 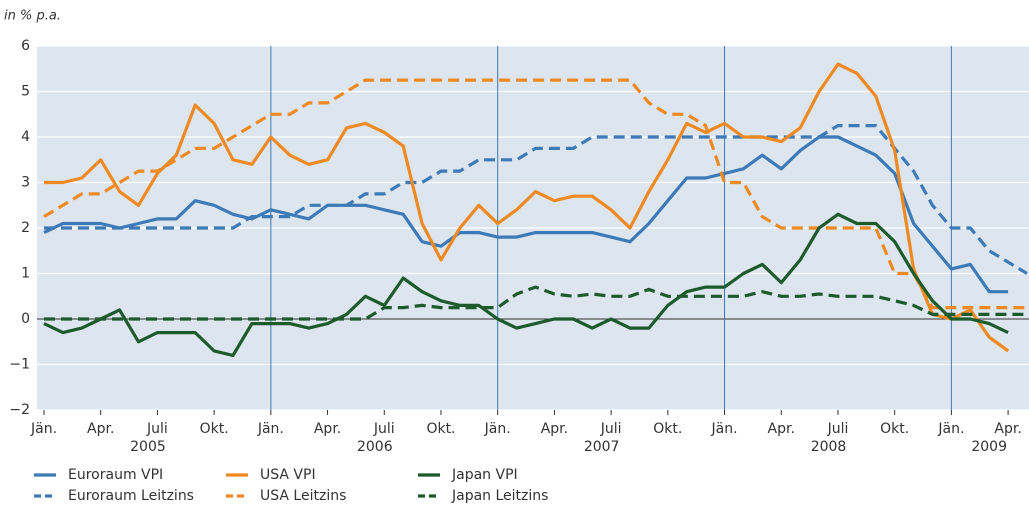 I want to click on legend-label: Euroraum VPI, so click(x=115, y=475).